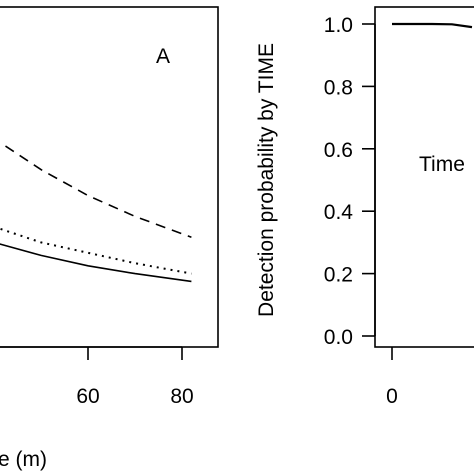  Describe the element at coordinates (181, 396) in the screenshot. I see `panel-a-x-tick-label-80: 80` at that location.